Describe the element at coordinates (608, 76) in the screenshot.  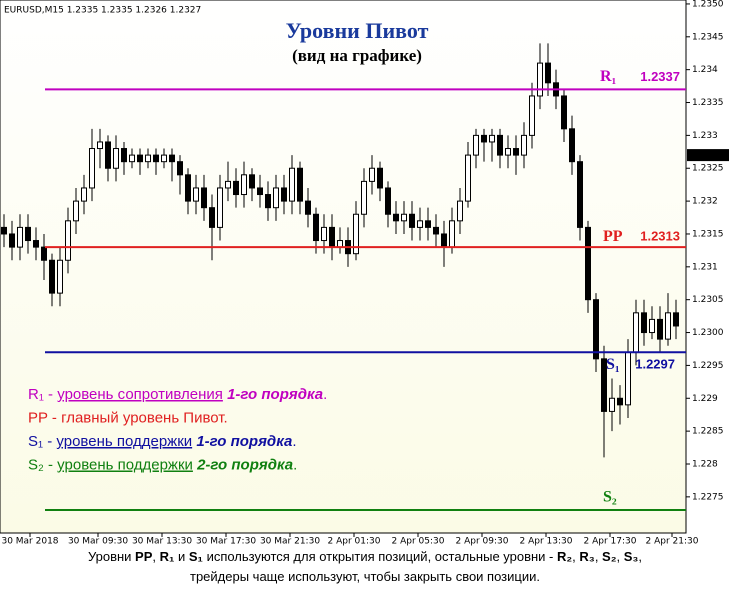
I see `level-name: R₁` at that location.